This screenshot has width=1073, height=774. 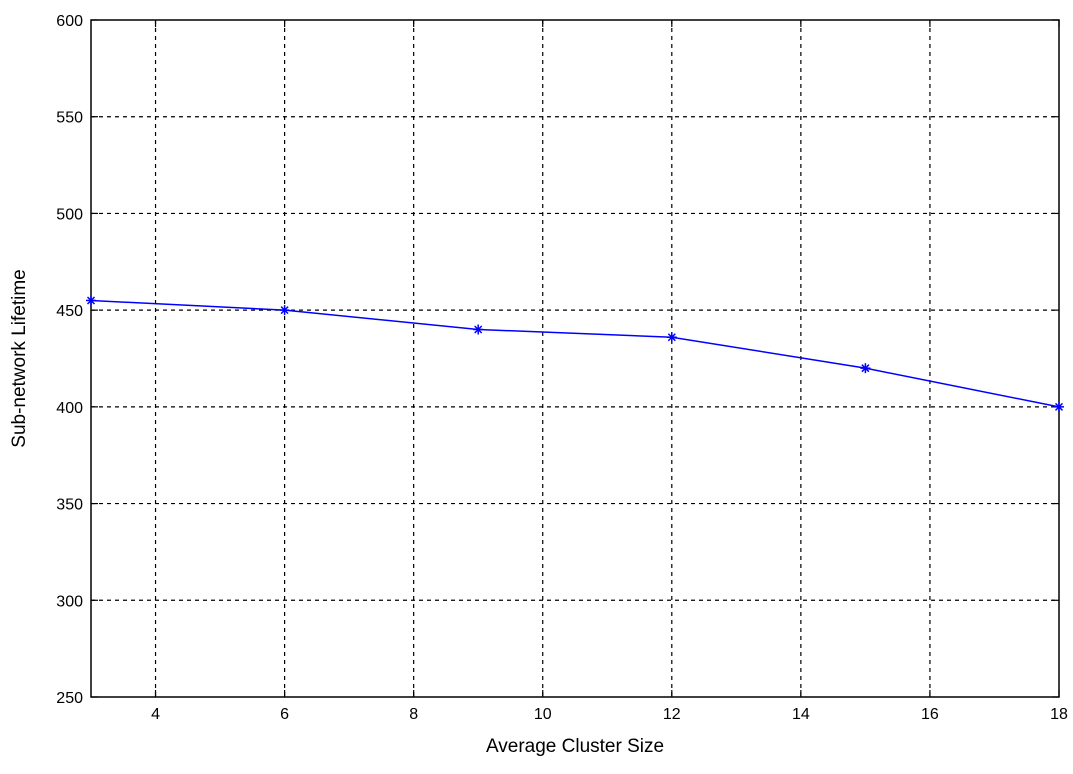 What do you see at coordinates (69, 118) in the screenshot?
I see `y-tick-label: 550` at bounding box center [69, 118].